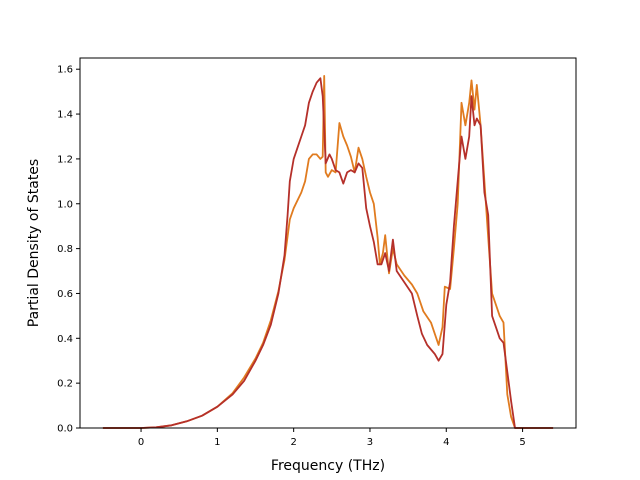  Describe the element at coordinates (65, 429) in the screenshot. I see `y-tick-label: 0.0` at that location.